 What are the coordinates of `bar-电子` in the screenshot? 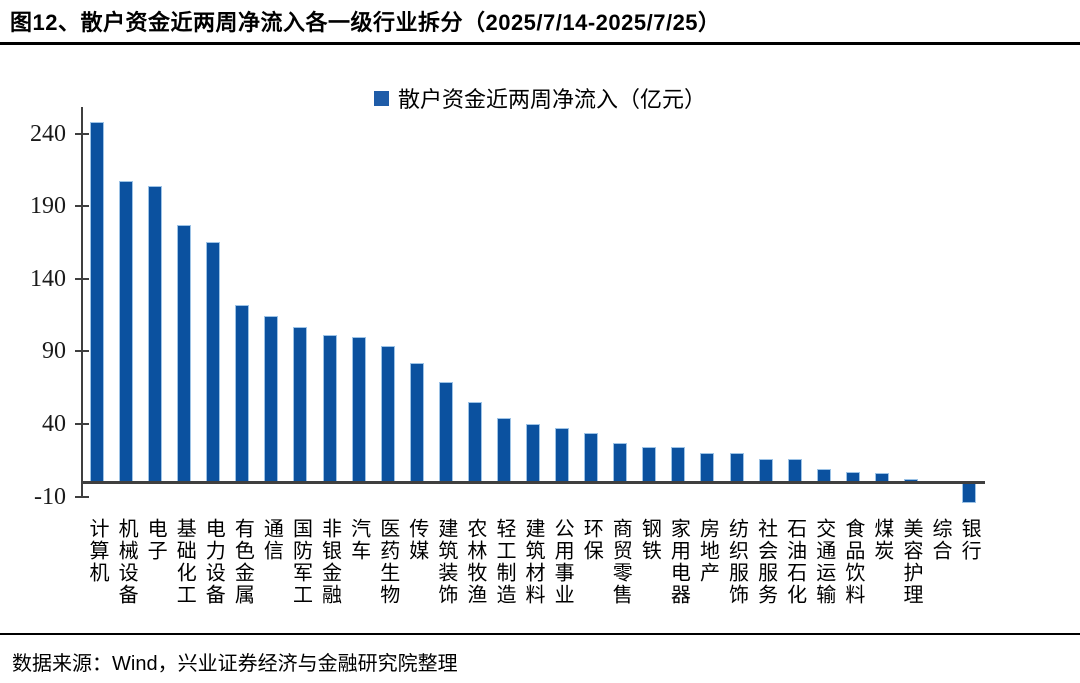 It's located at (155, 334).